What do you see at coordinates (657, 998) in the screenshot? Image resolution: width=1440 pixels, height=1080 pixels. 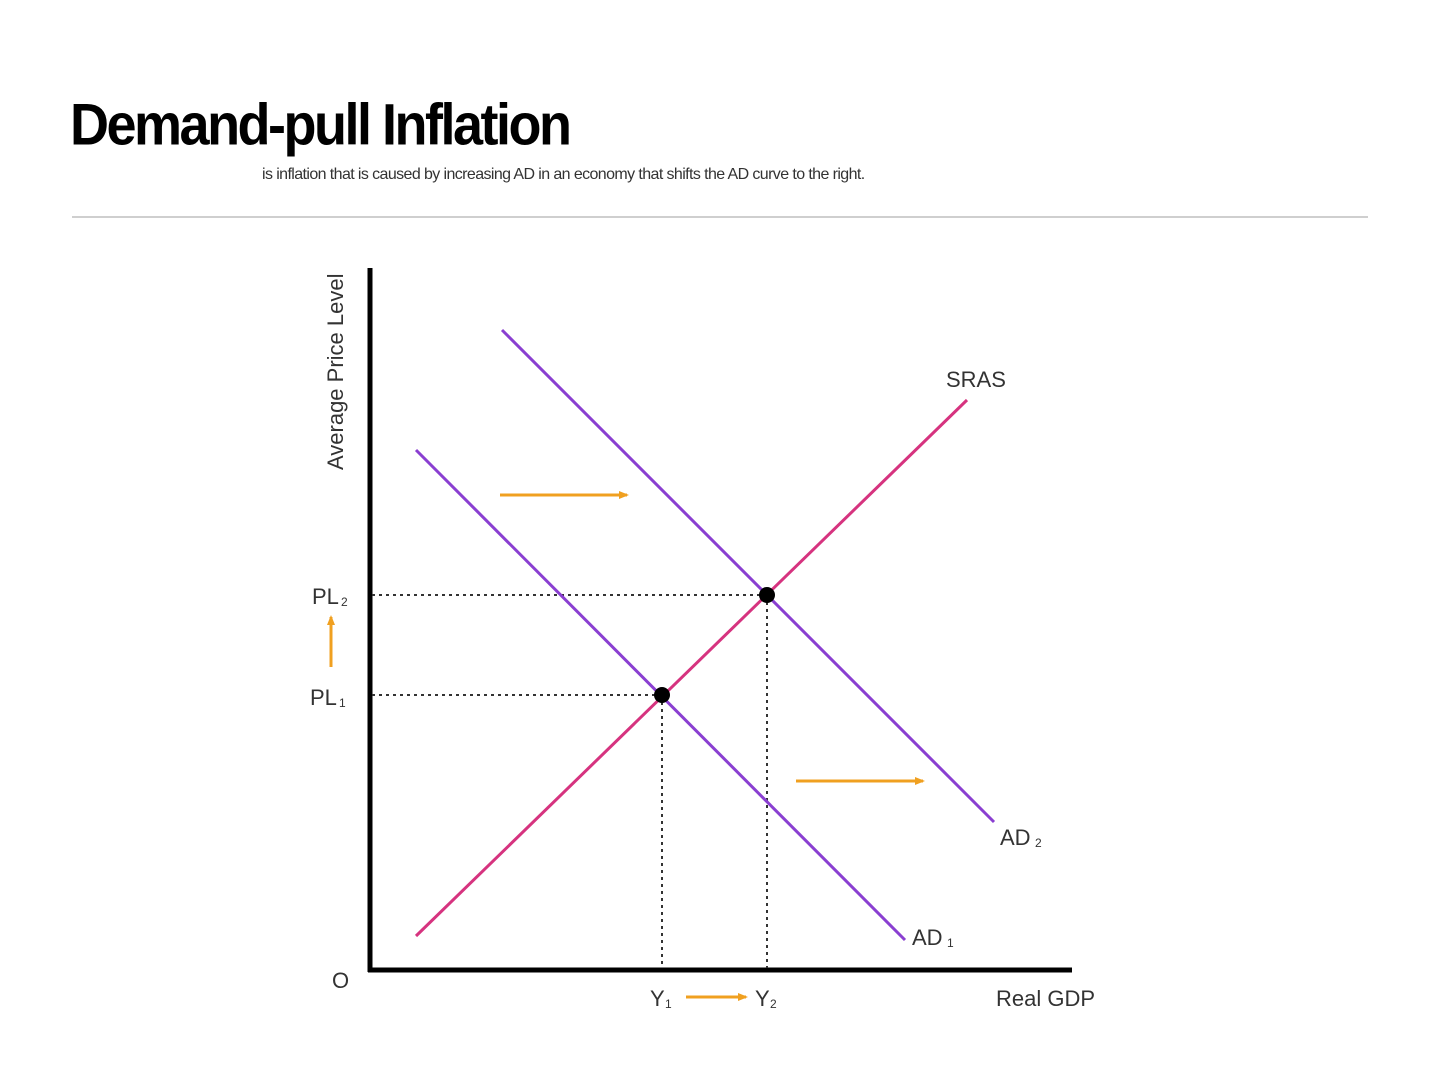 I see `y1-label: Y` at bounding box center [657, 998].